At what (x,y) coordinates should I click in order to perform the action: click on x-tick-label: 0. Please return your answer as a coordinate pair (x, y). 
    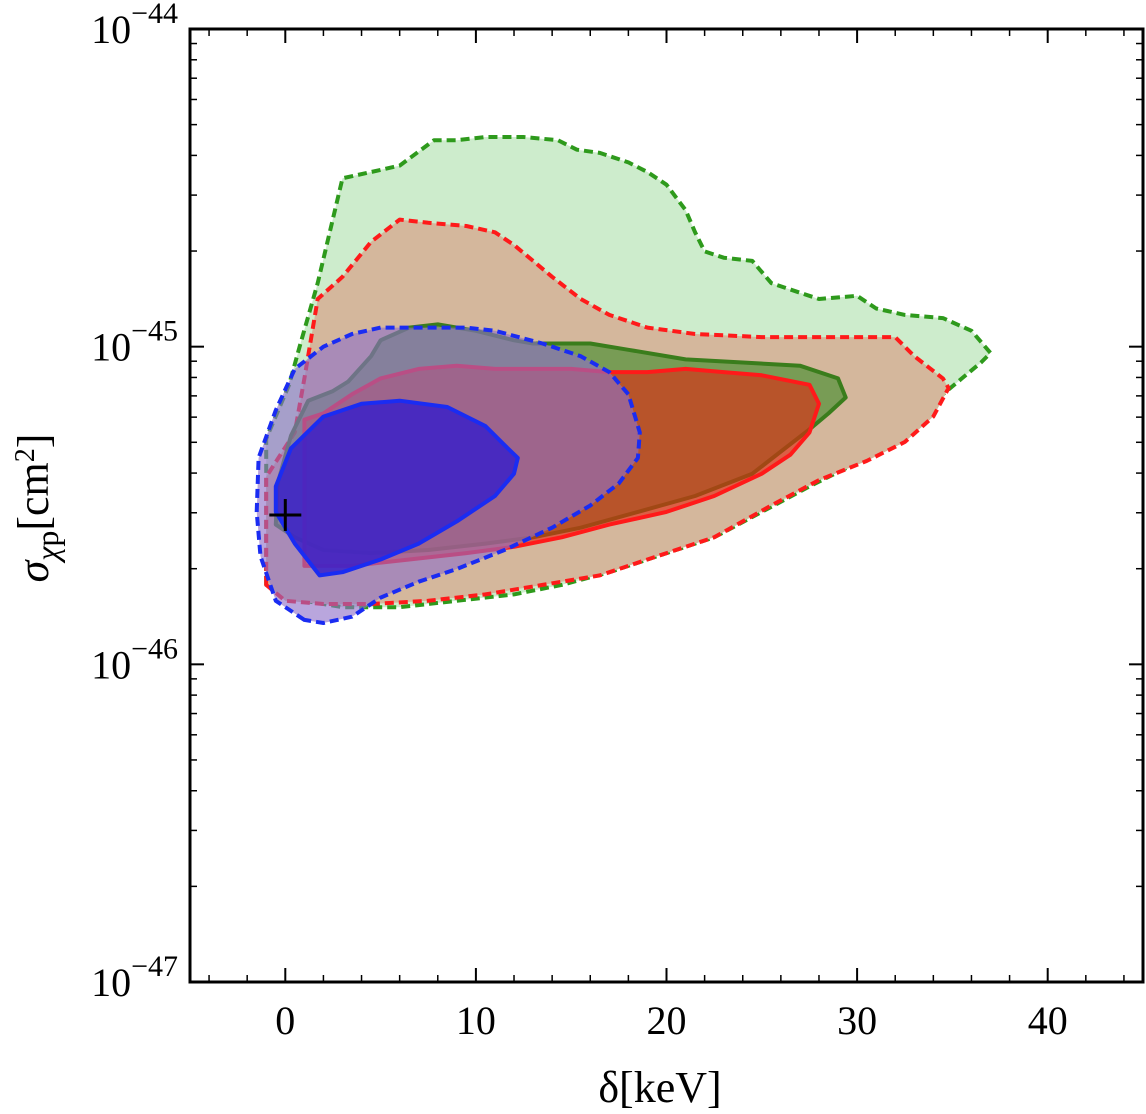
    Looking at the image, I should click on (285, 1020).